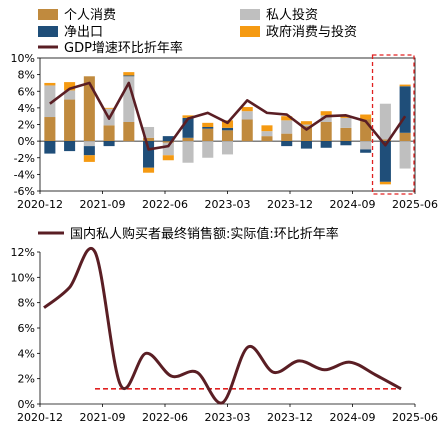 The width and height of the screenshot is (442, 436). Describe the element at coordinates (123, 48) in the screenshot. I see `legend-label-gdp: GDP增速环比折年率` at that location.